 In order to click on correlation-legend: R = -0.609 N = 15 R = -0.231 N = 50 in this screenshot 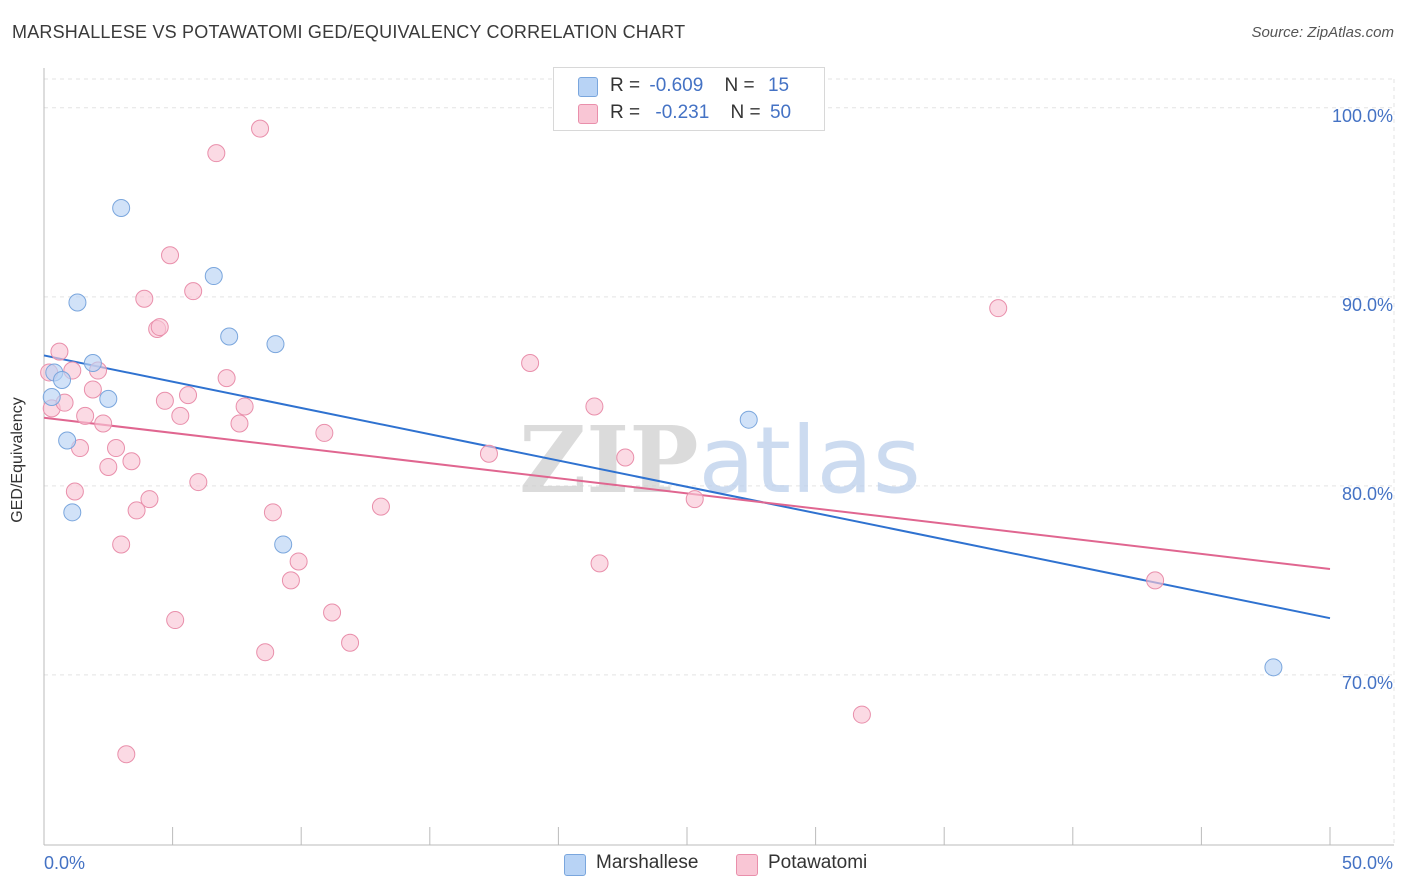, I will do `click(689, 99)`.